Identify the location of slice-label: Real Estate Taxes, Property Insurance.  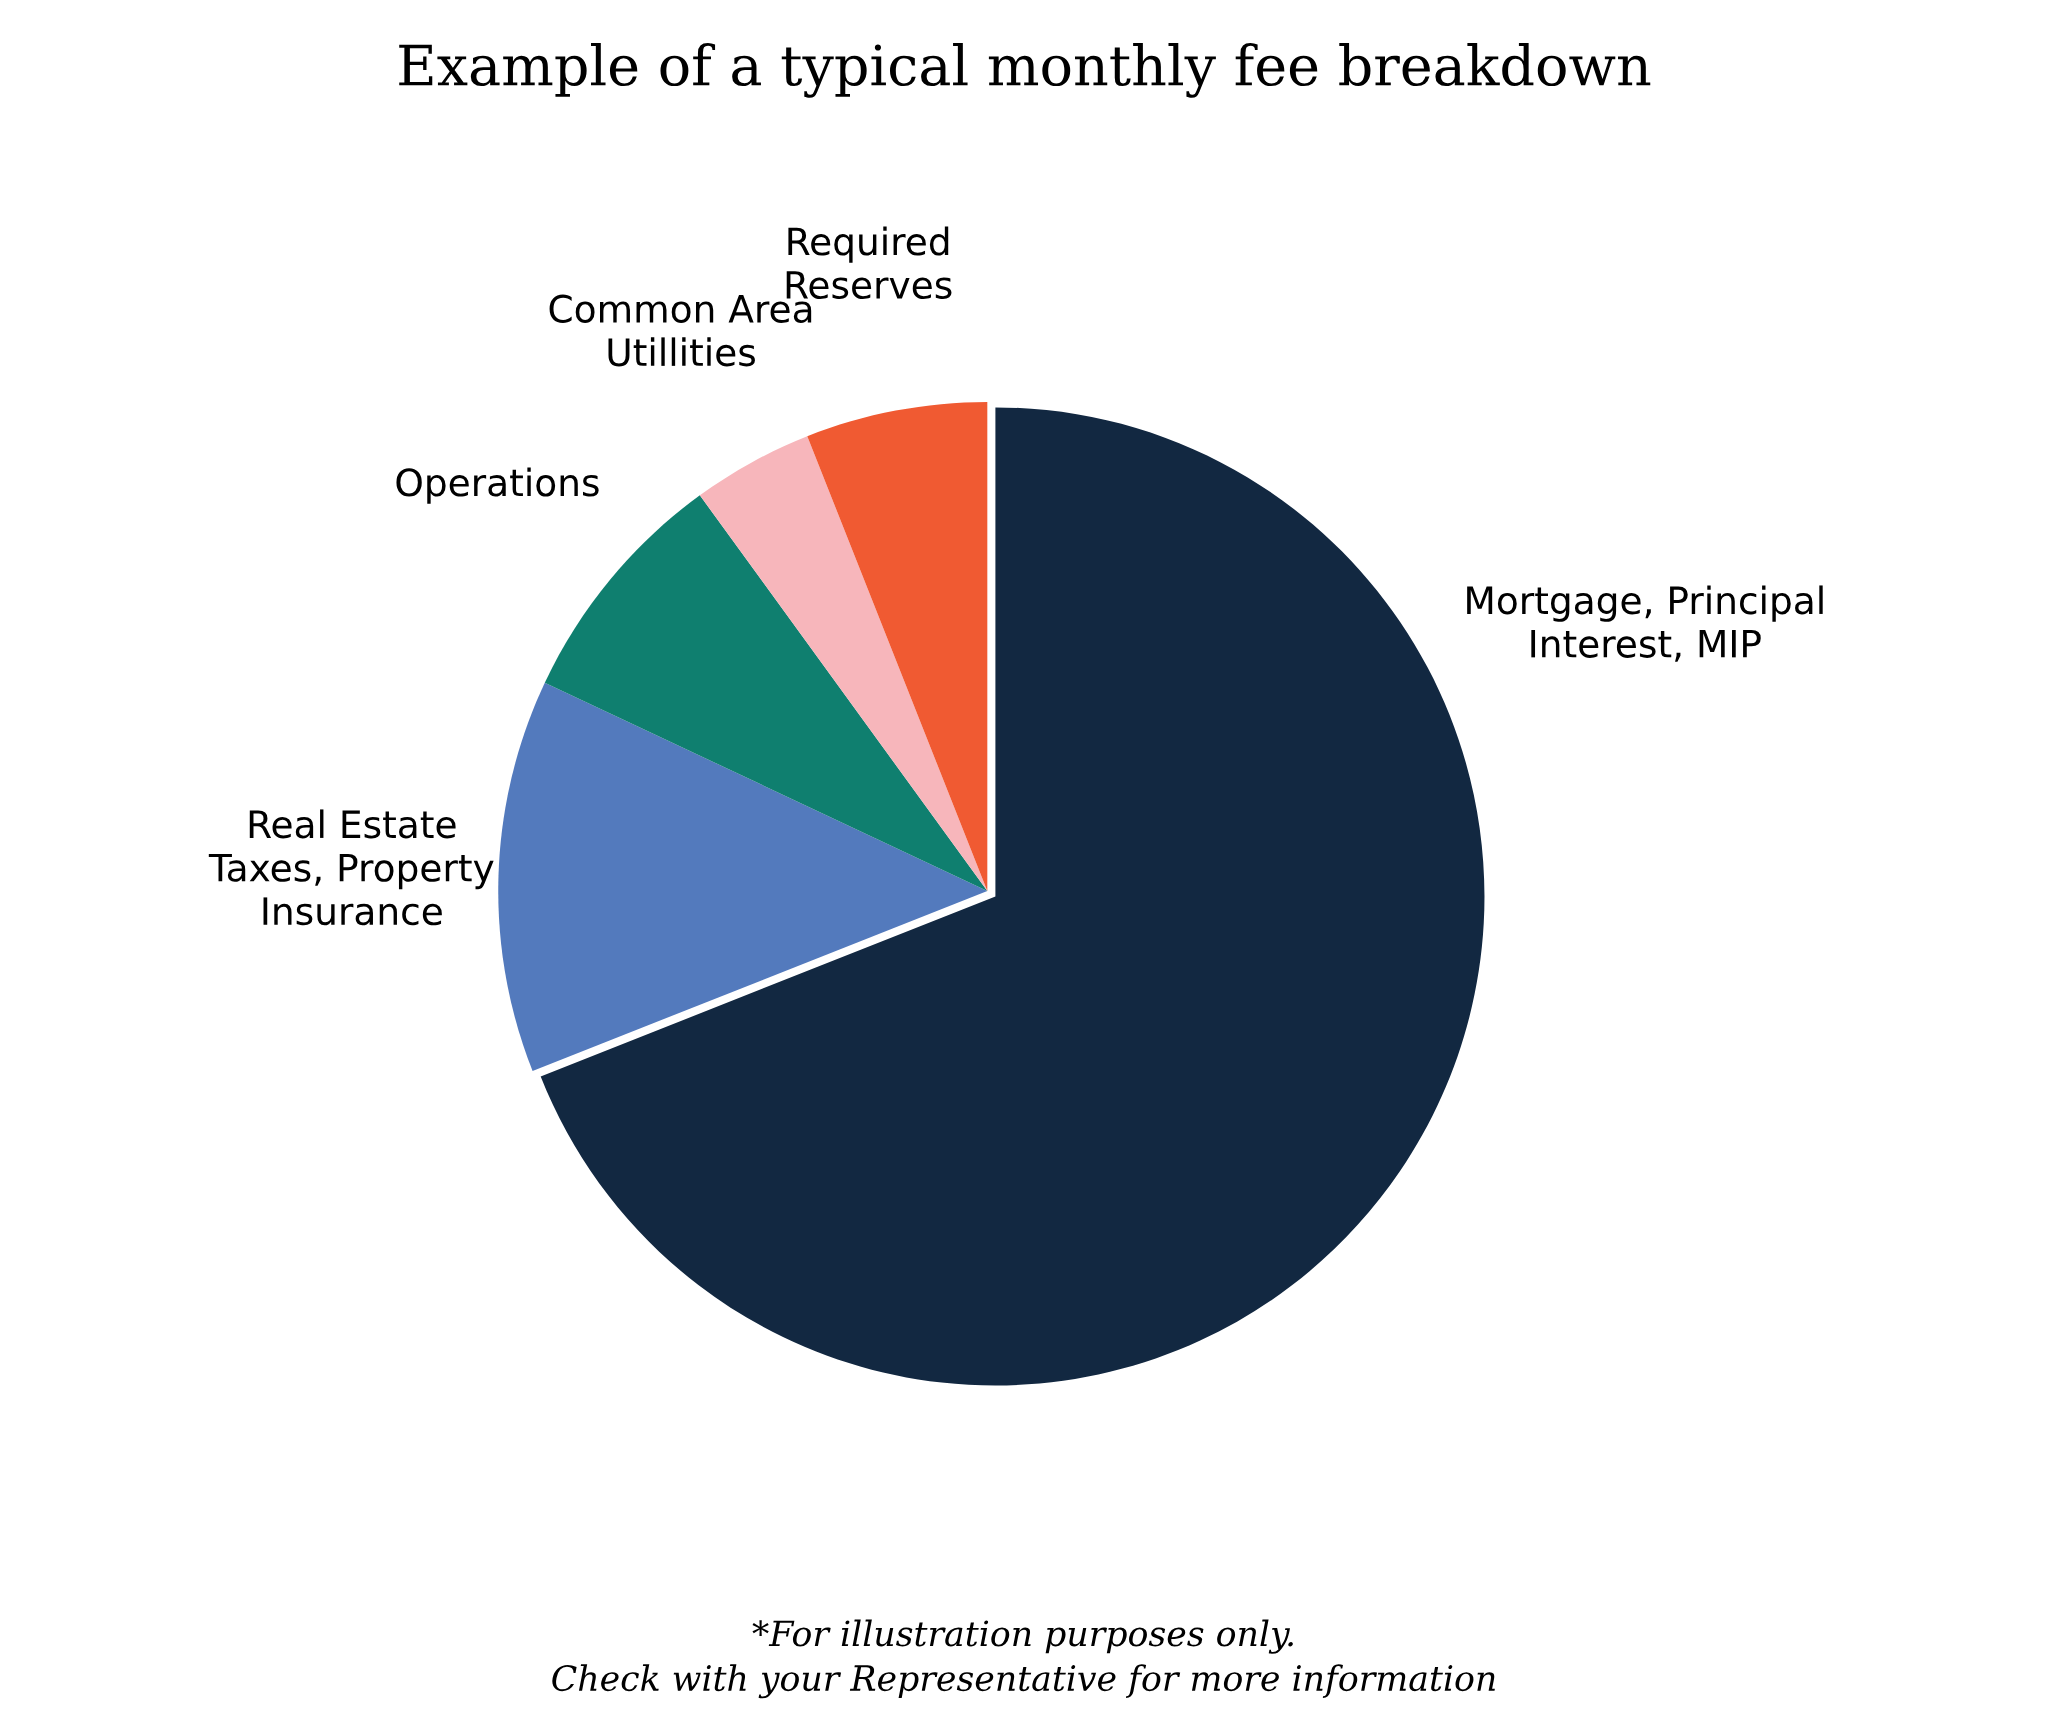
(351, 867).